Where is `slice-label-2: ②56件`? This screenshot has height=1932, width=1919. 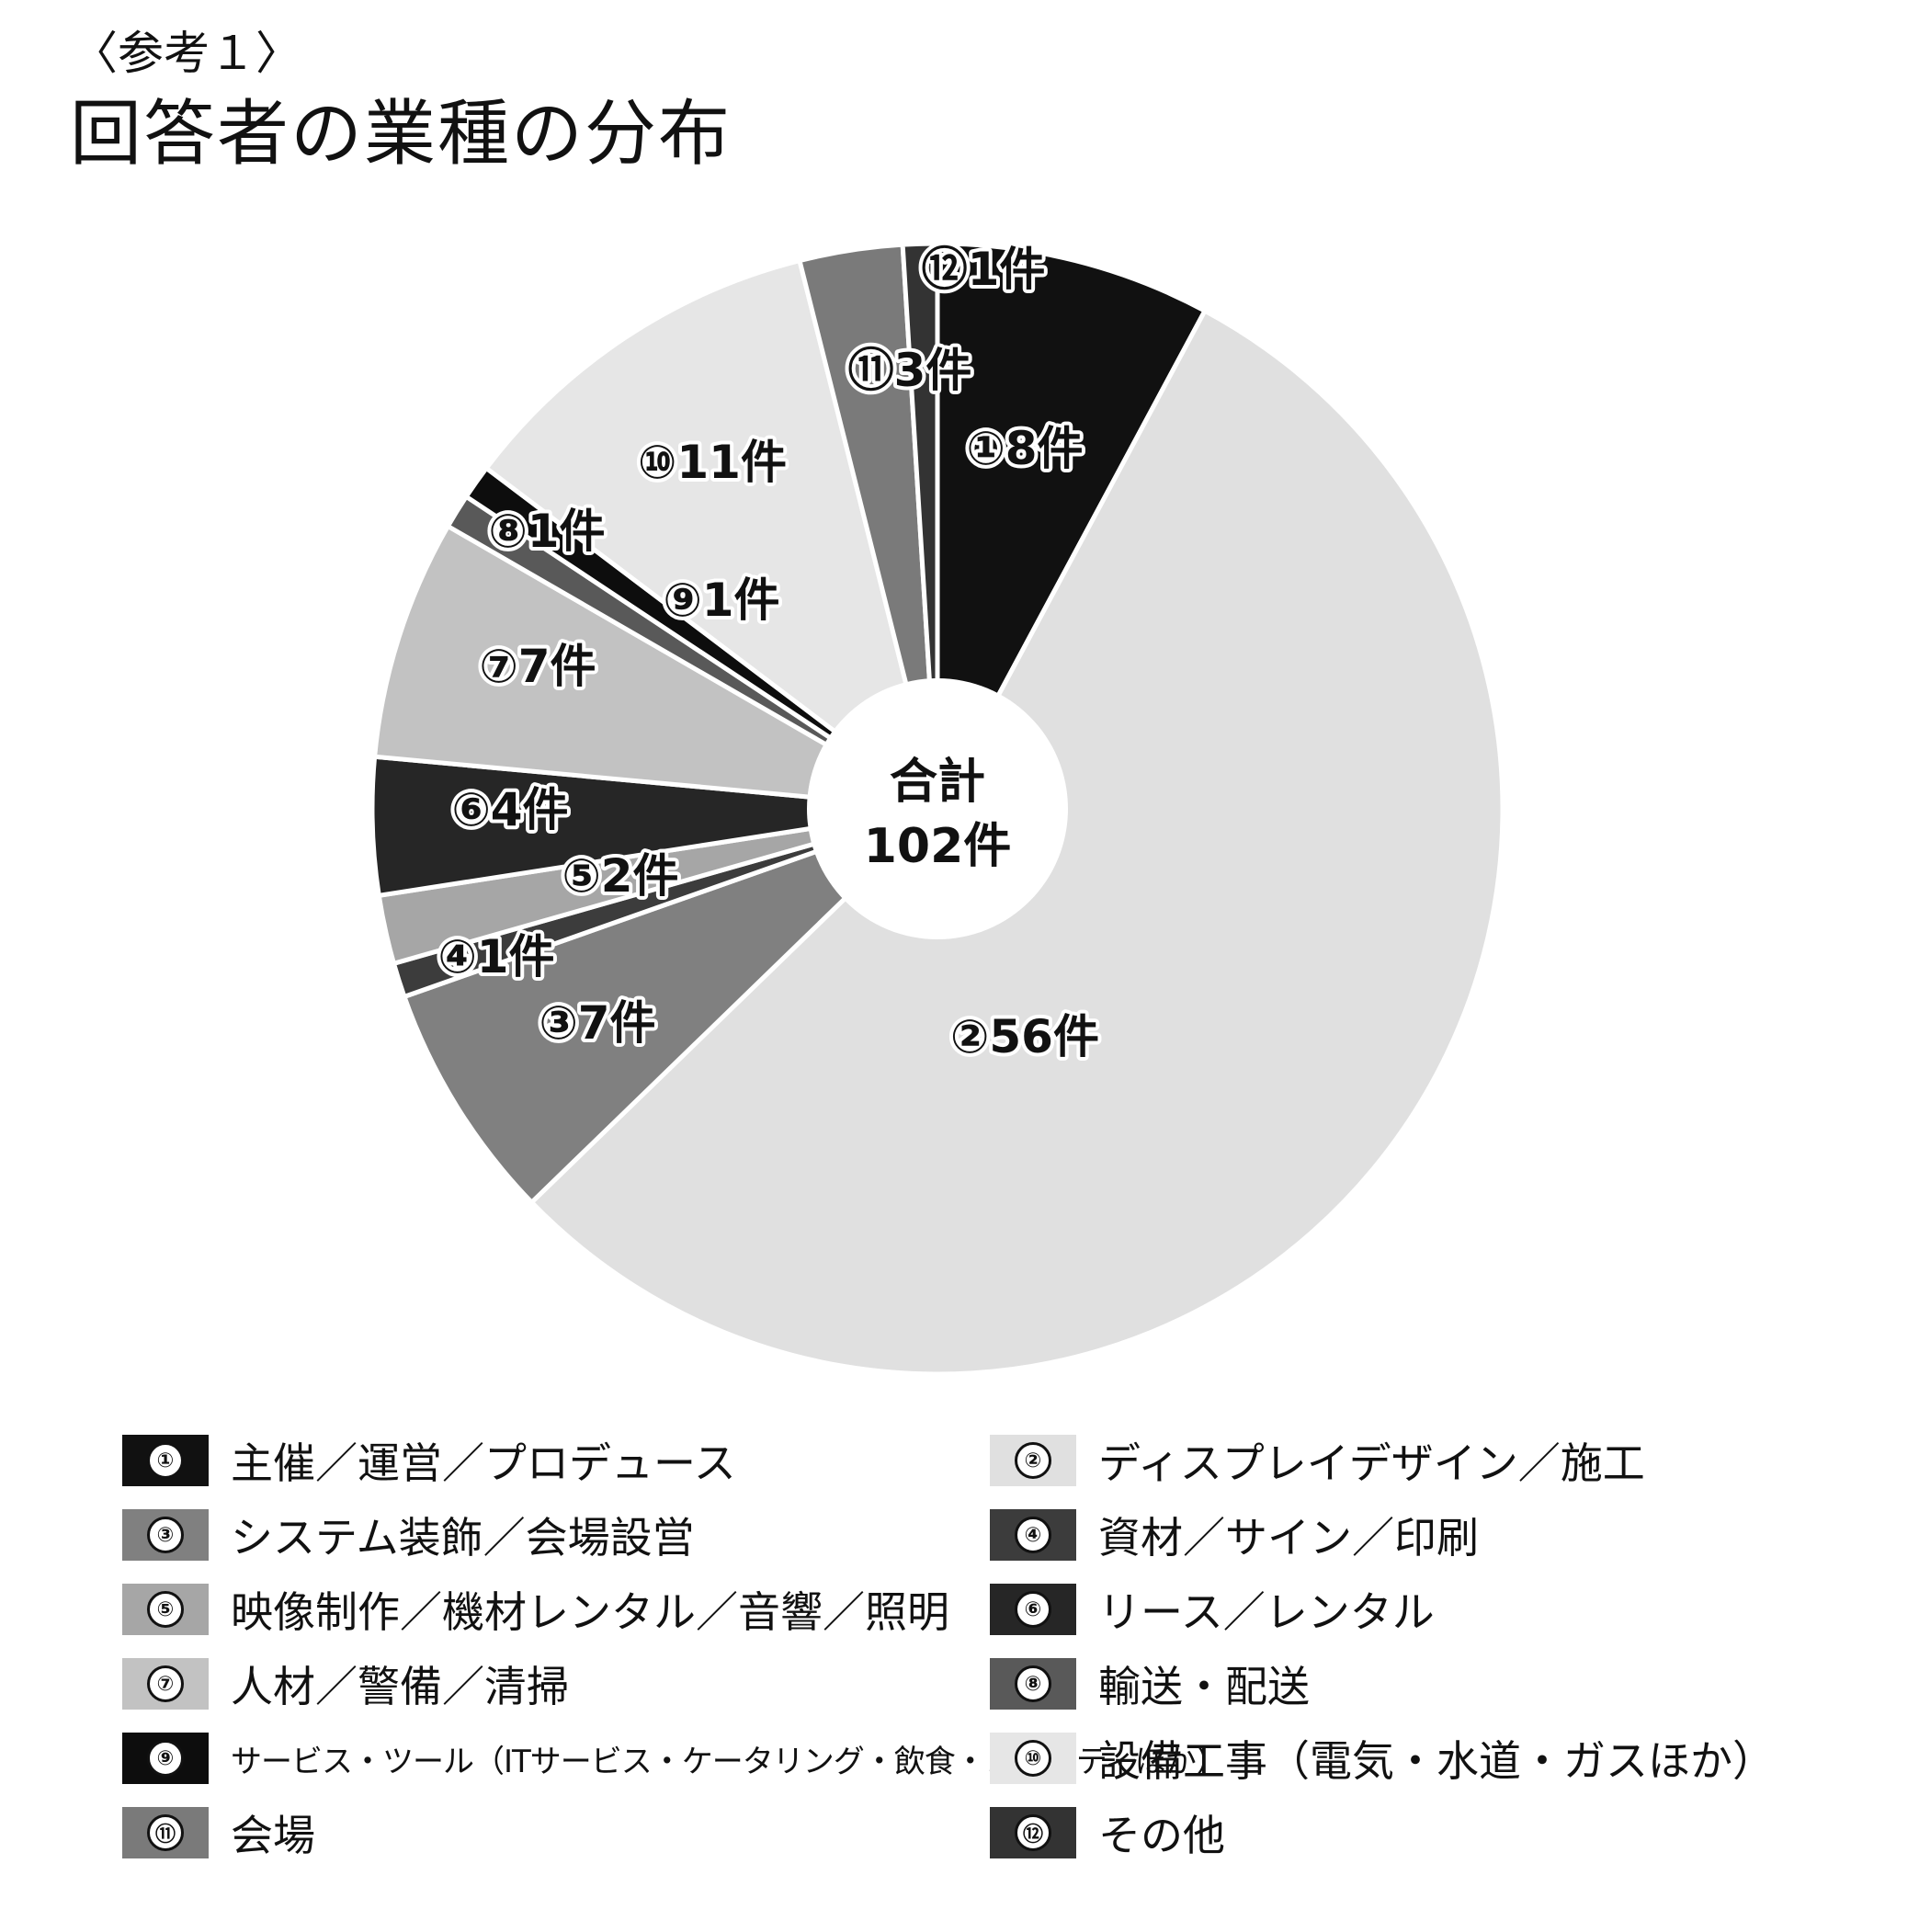
slice-label-2: ②56件 is located at coordinates (1024, 1036).